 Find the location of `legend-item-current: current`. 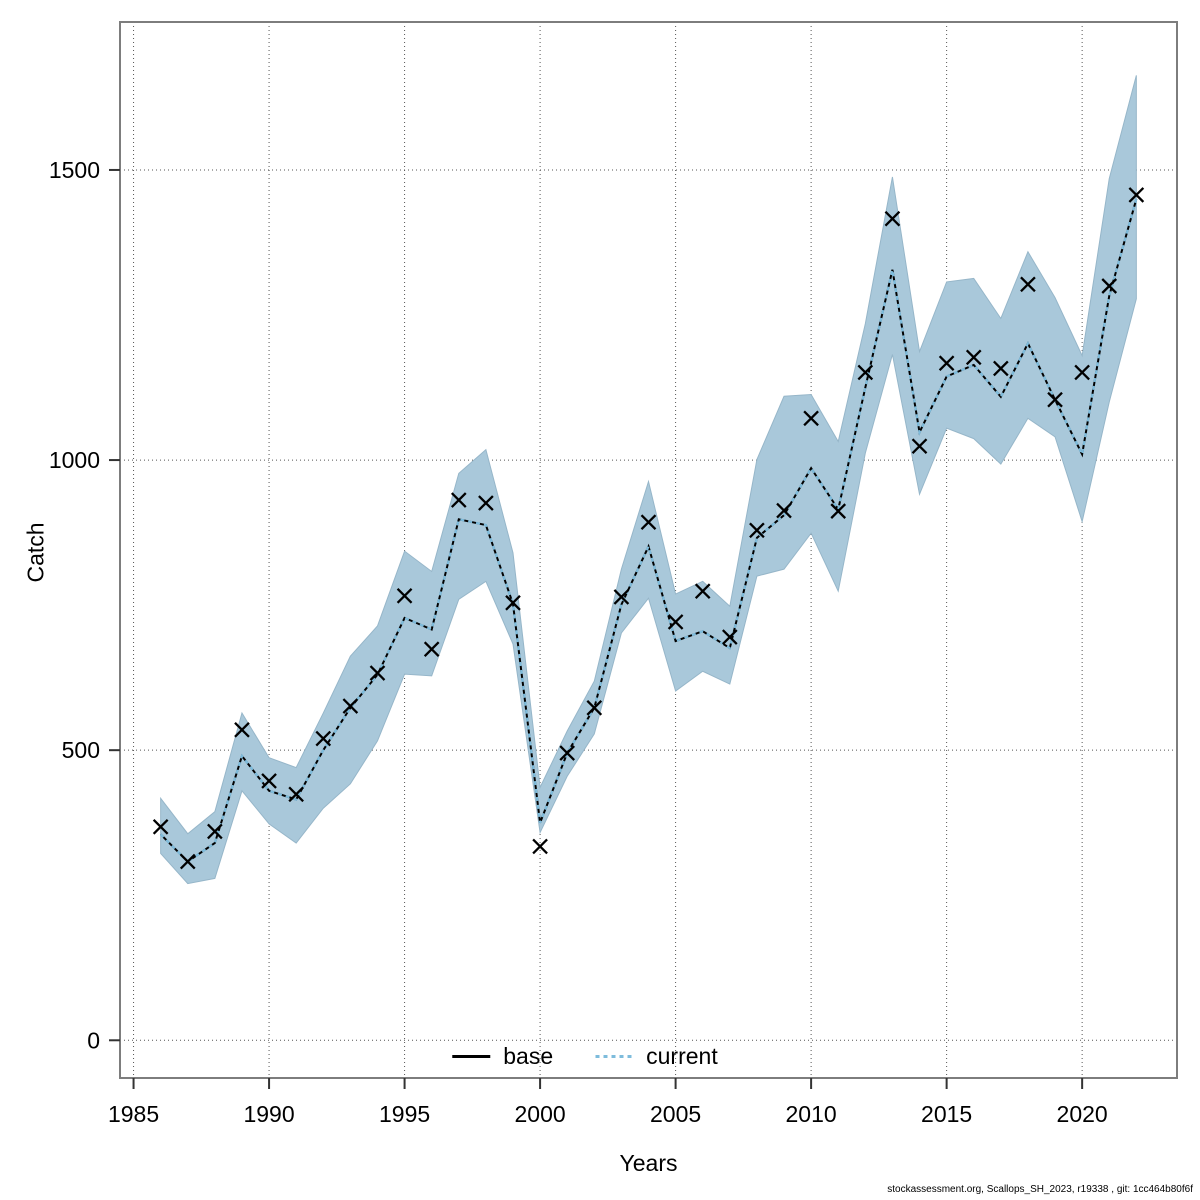

legend-item-current: current is located at coordinates (656, 1056).